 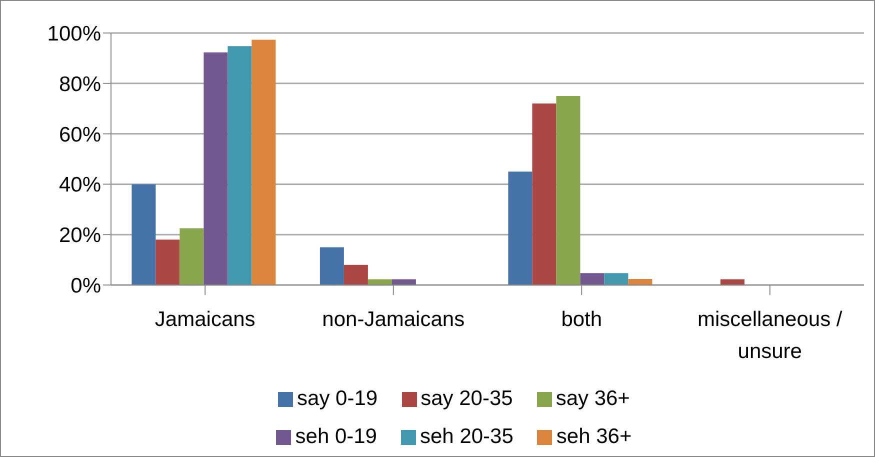 What do you see at coordinates (79, 84) in the screenshot?
I see `y-tick-label: 80%` at bounding box center [79, 84].